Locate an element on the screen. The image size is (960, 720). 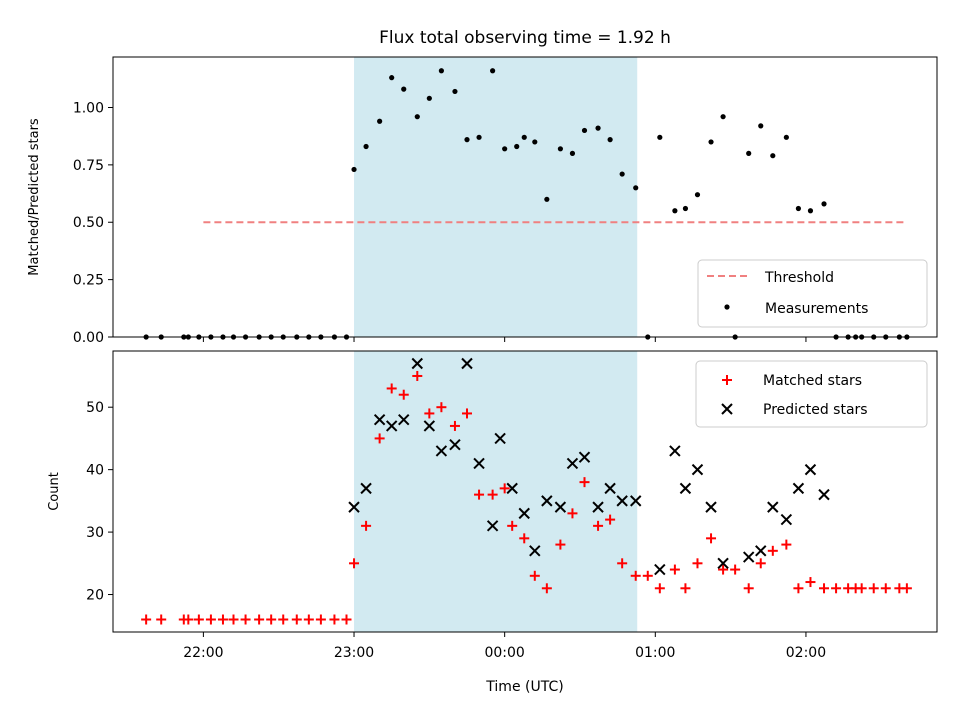
x-tick-label: 02:00 is located at coordinates (806, 653).